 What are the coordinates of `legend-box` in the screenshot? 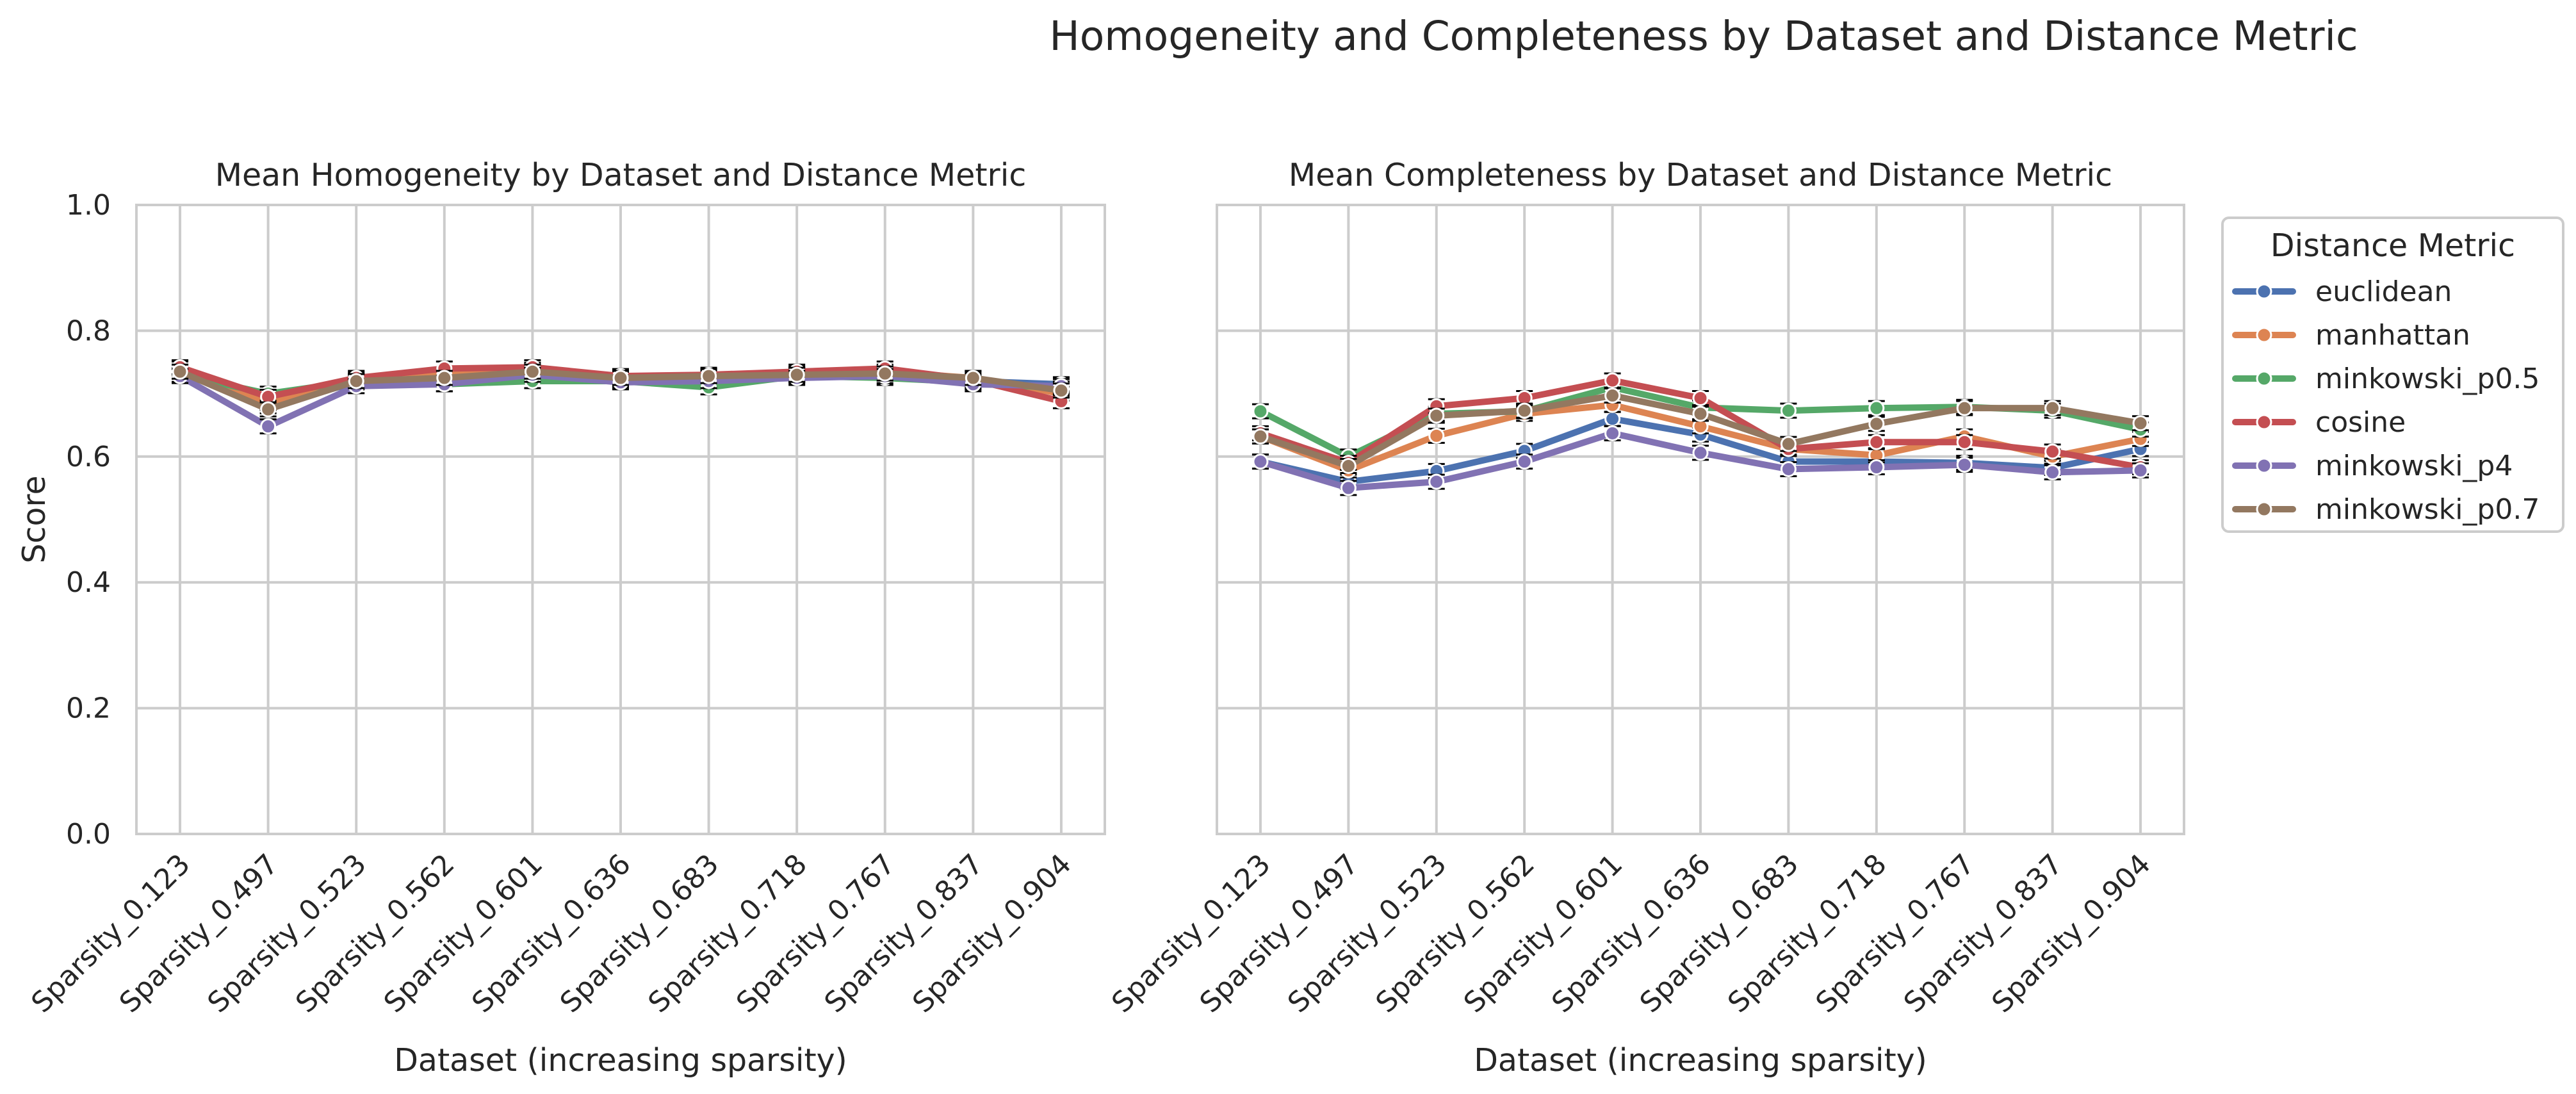 It's located at (2392, 375).